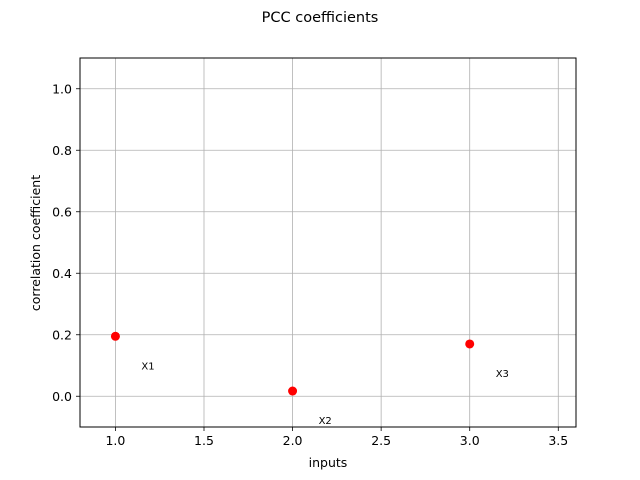 Image resolution: width=640 pixels, height=480 pixels. Describe the element at coordinates (320, 18) in the screenshot. I see `chart-title: PCC coefficients` at that location.